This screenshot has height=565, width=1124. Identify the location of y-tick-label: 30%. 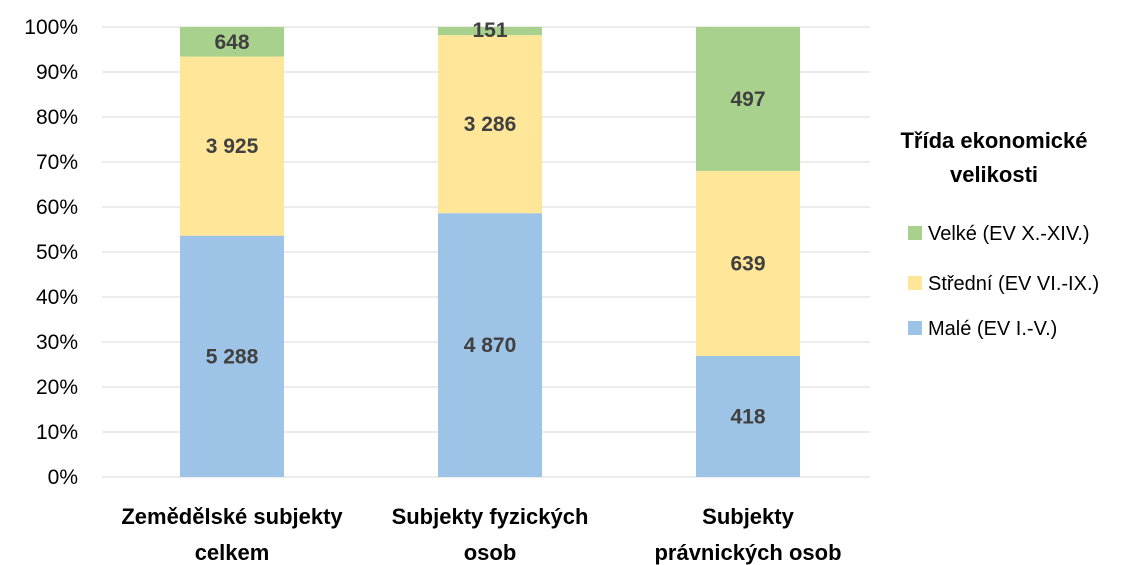
(57, 342).